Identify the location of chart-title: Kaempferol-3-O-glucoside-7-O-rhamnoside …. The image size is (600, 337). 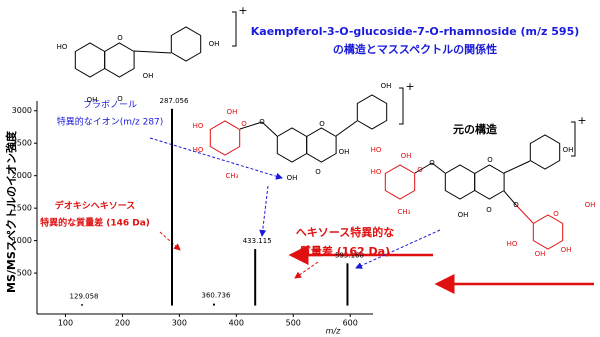
(415, 31).